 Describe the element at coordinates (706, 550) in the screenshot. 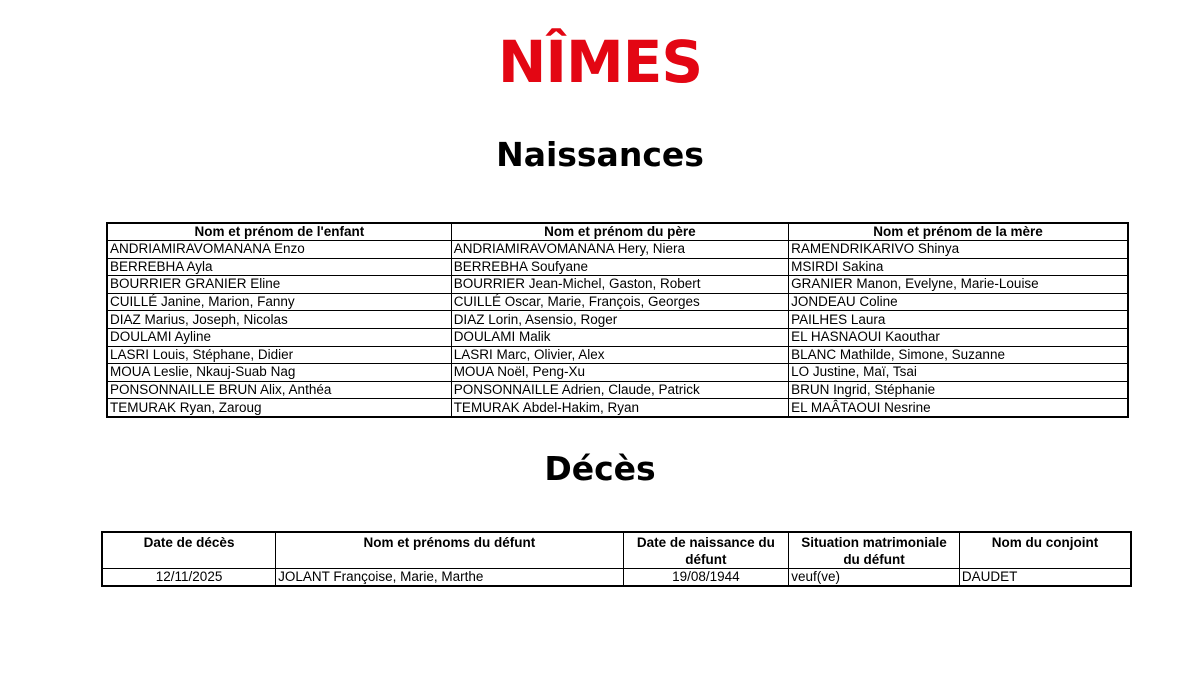

I see `header-birth-date: Date de naissance du défunt` at that location.